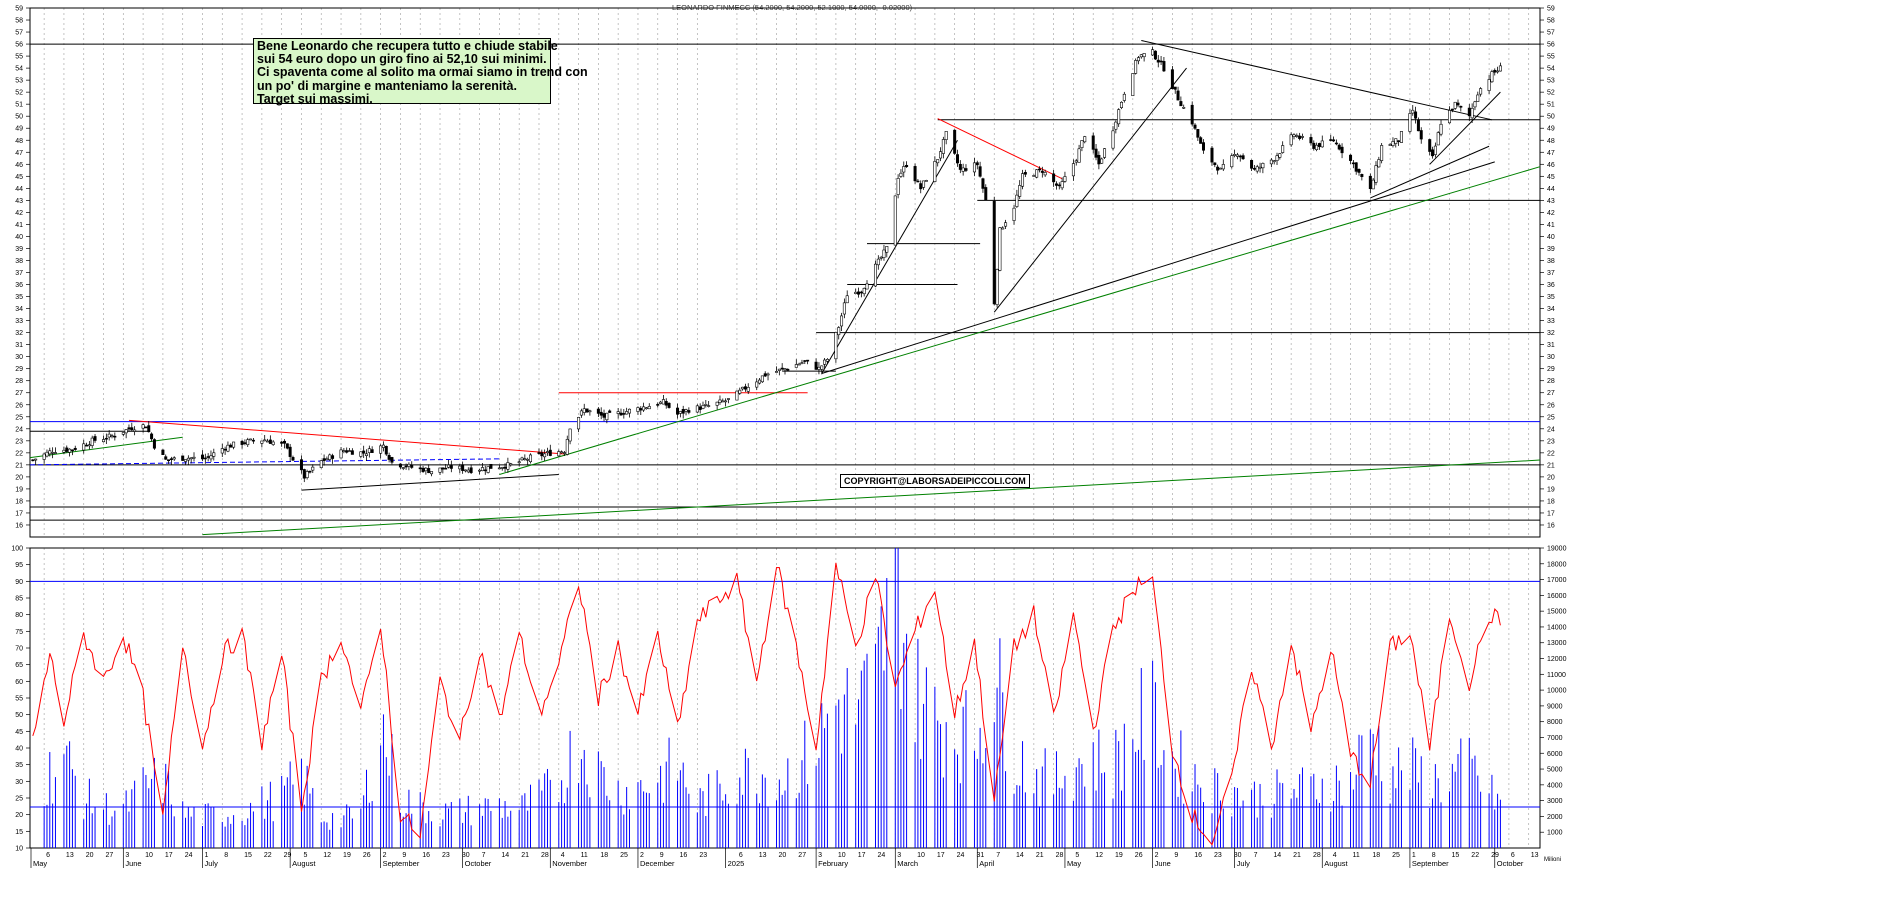 This screenshot has height=902, width=1890. I want to click on x-tick-label: 13, so click(70, 855).